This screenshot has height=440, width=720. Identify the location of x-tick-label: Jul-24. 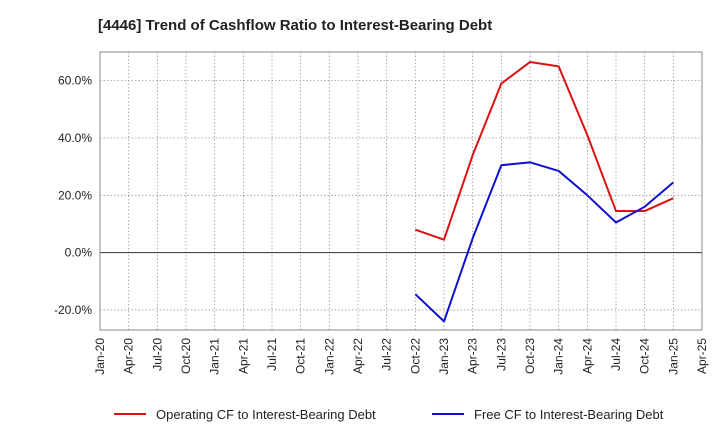
(616, 354).